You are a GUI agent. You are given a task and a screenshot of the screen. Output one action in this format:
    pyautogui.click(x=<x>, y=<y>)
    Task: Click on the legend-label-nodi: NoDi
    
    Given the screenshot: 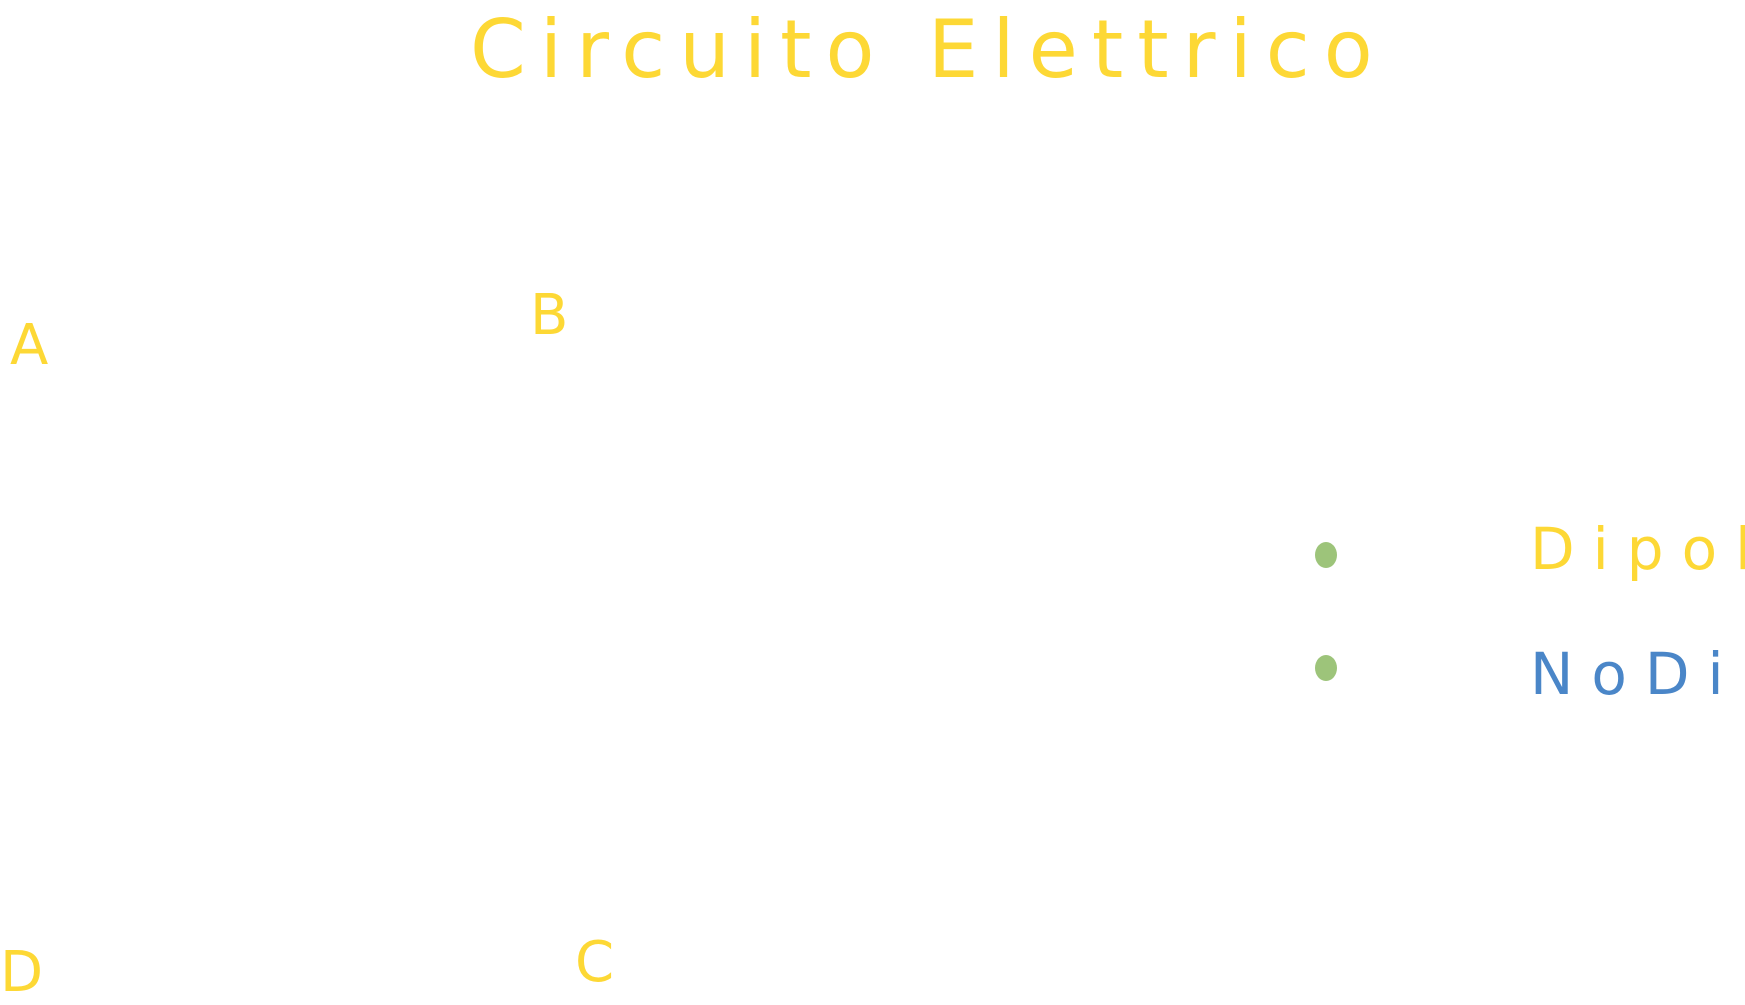 What is the action you would take?
    pyautogui.click(x=1636, y=674)
    